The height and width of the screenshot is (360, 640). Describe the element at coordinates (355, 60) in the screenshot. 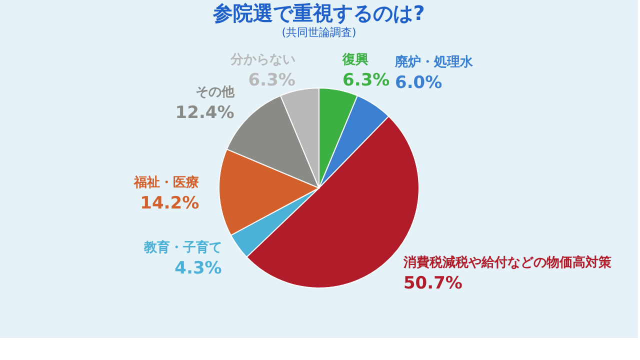

I see `slice-label: 復興` at that location.